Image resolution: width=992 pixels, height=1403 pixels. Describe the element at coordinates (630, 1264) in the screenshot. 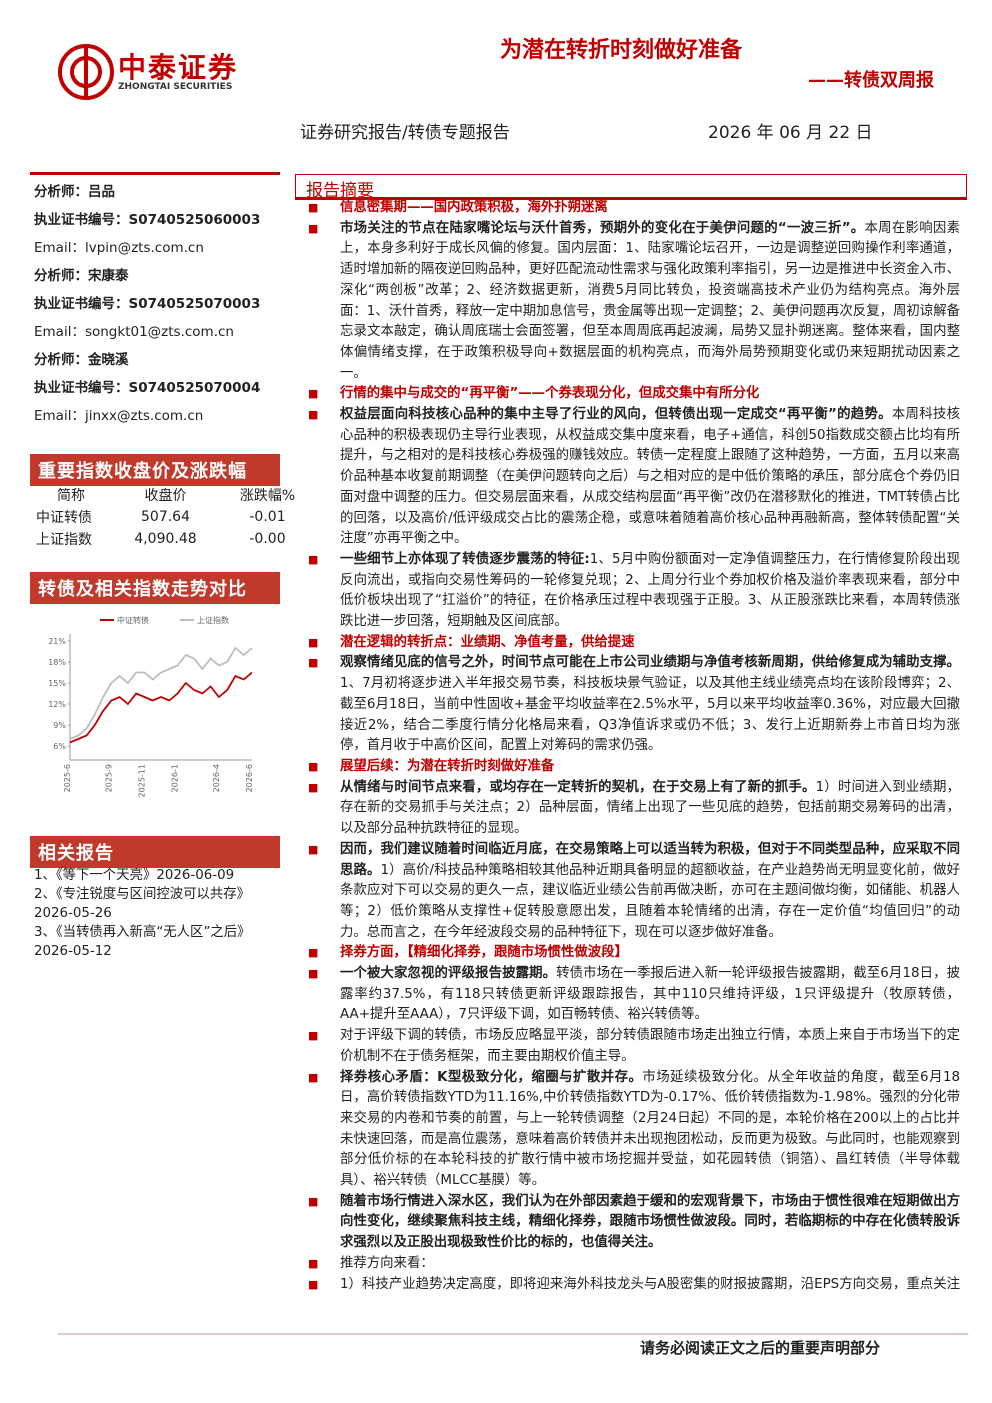

I see `paragraph: ■ 推荐方向来看：` at that location.